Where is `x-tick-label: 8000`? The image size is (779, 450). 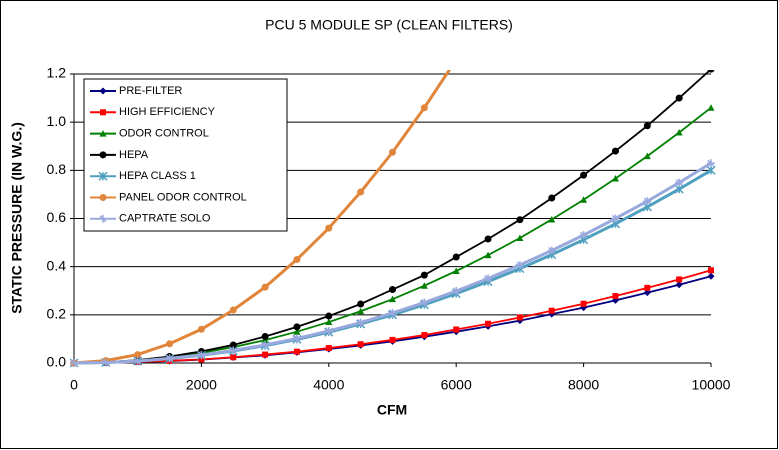 x-tick-label: 8000 is located at coordinates (583, 385).